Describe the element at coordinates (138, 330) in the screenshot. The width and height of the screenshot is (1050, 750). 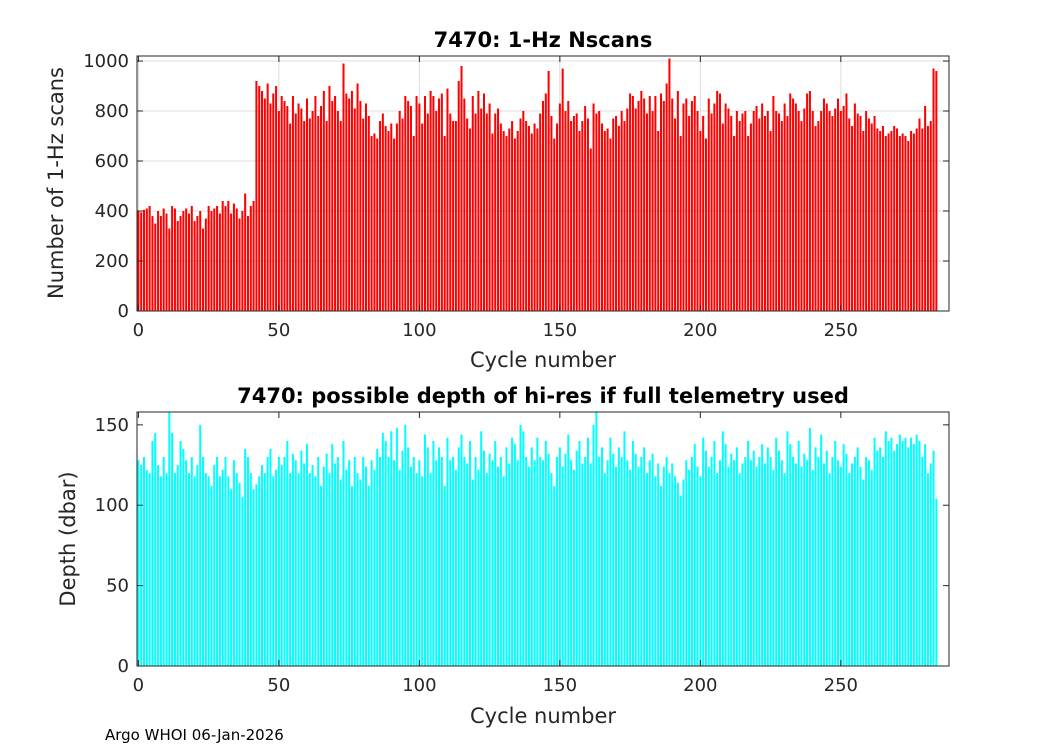
I see `nscans-xtick-label: 0` at that location.